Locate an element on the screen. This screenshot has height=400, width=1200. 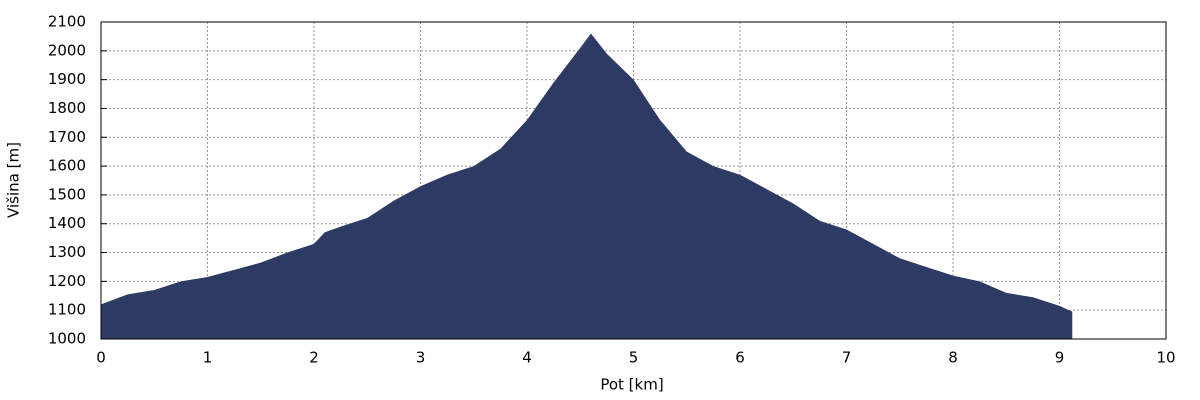
y-tick-label: 1000 is located at coordinates (67, 339).